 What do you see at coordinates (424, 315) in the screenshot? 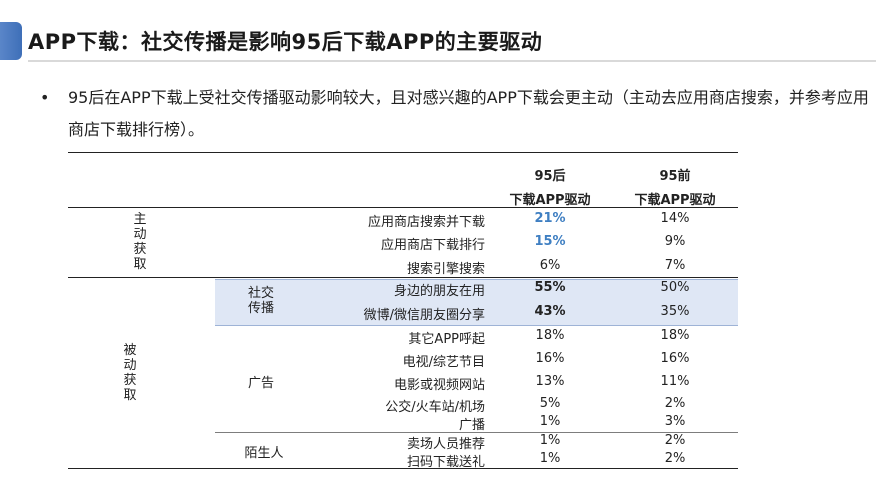
I see `row-label: 微博/微信朋友圈分享` at bounding box center [424, 315].